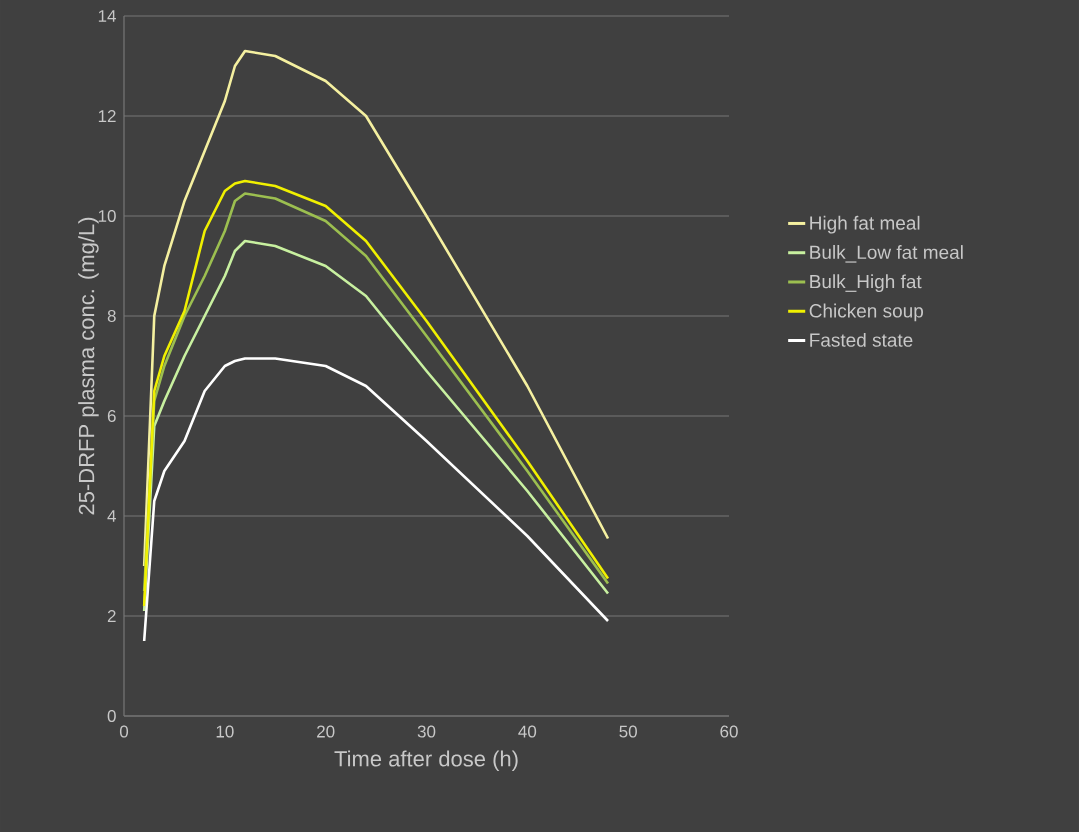  I want to click on x-tick-label: 50, so click(628, 731).